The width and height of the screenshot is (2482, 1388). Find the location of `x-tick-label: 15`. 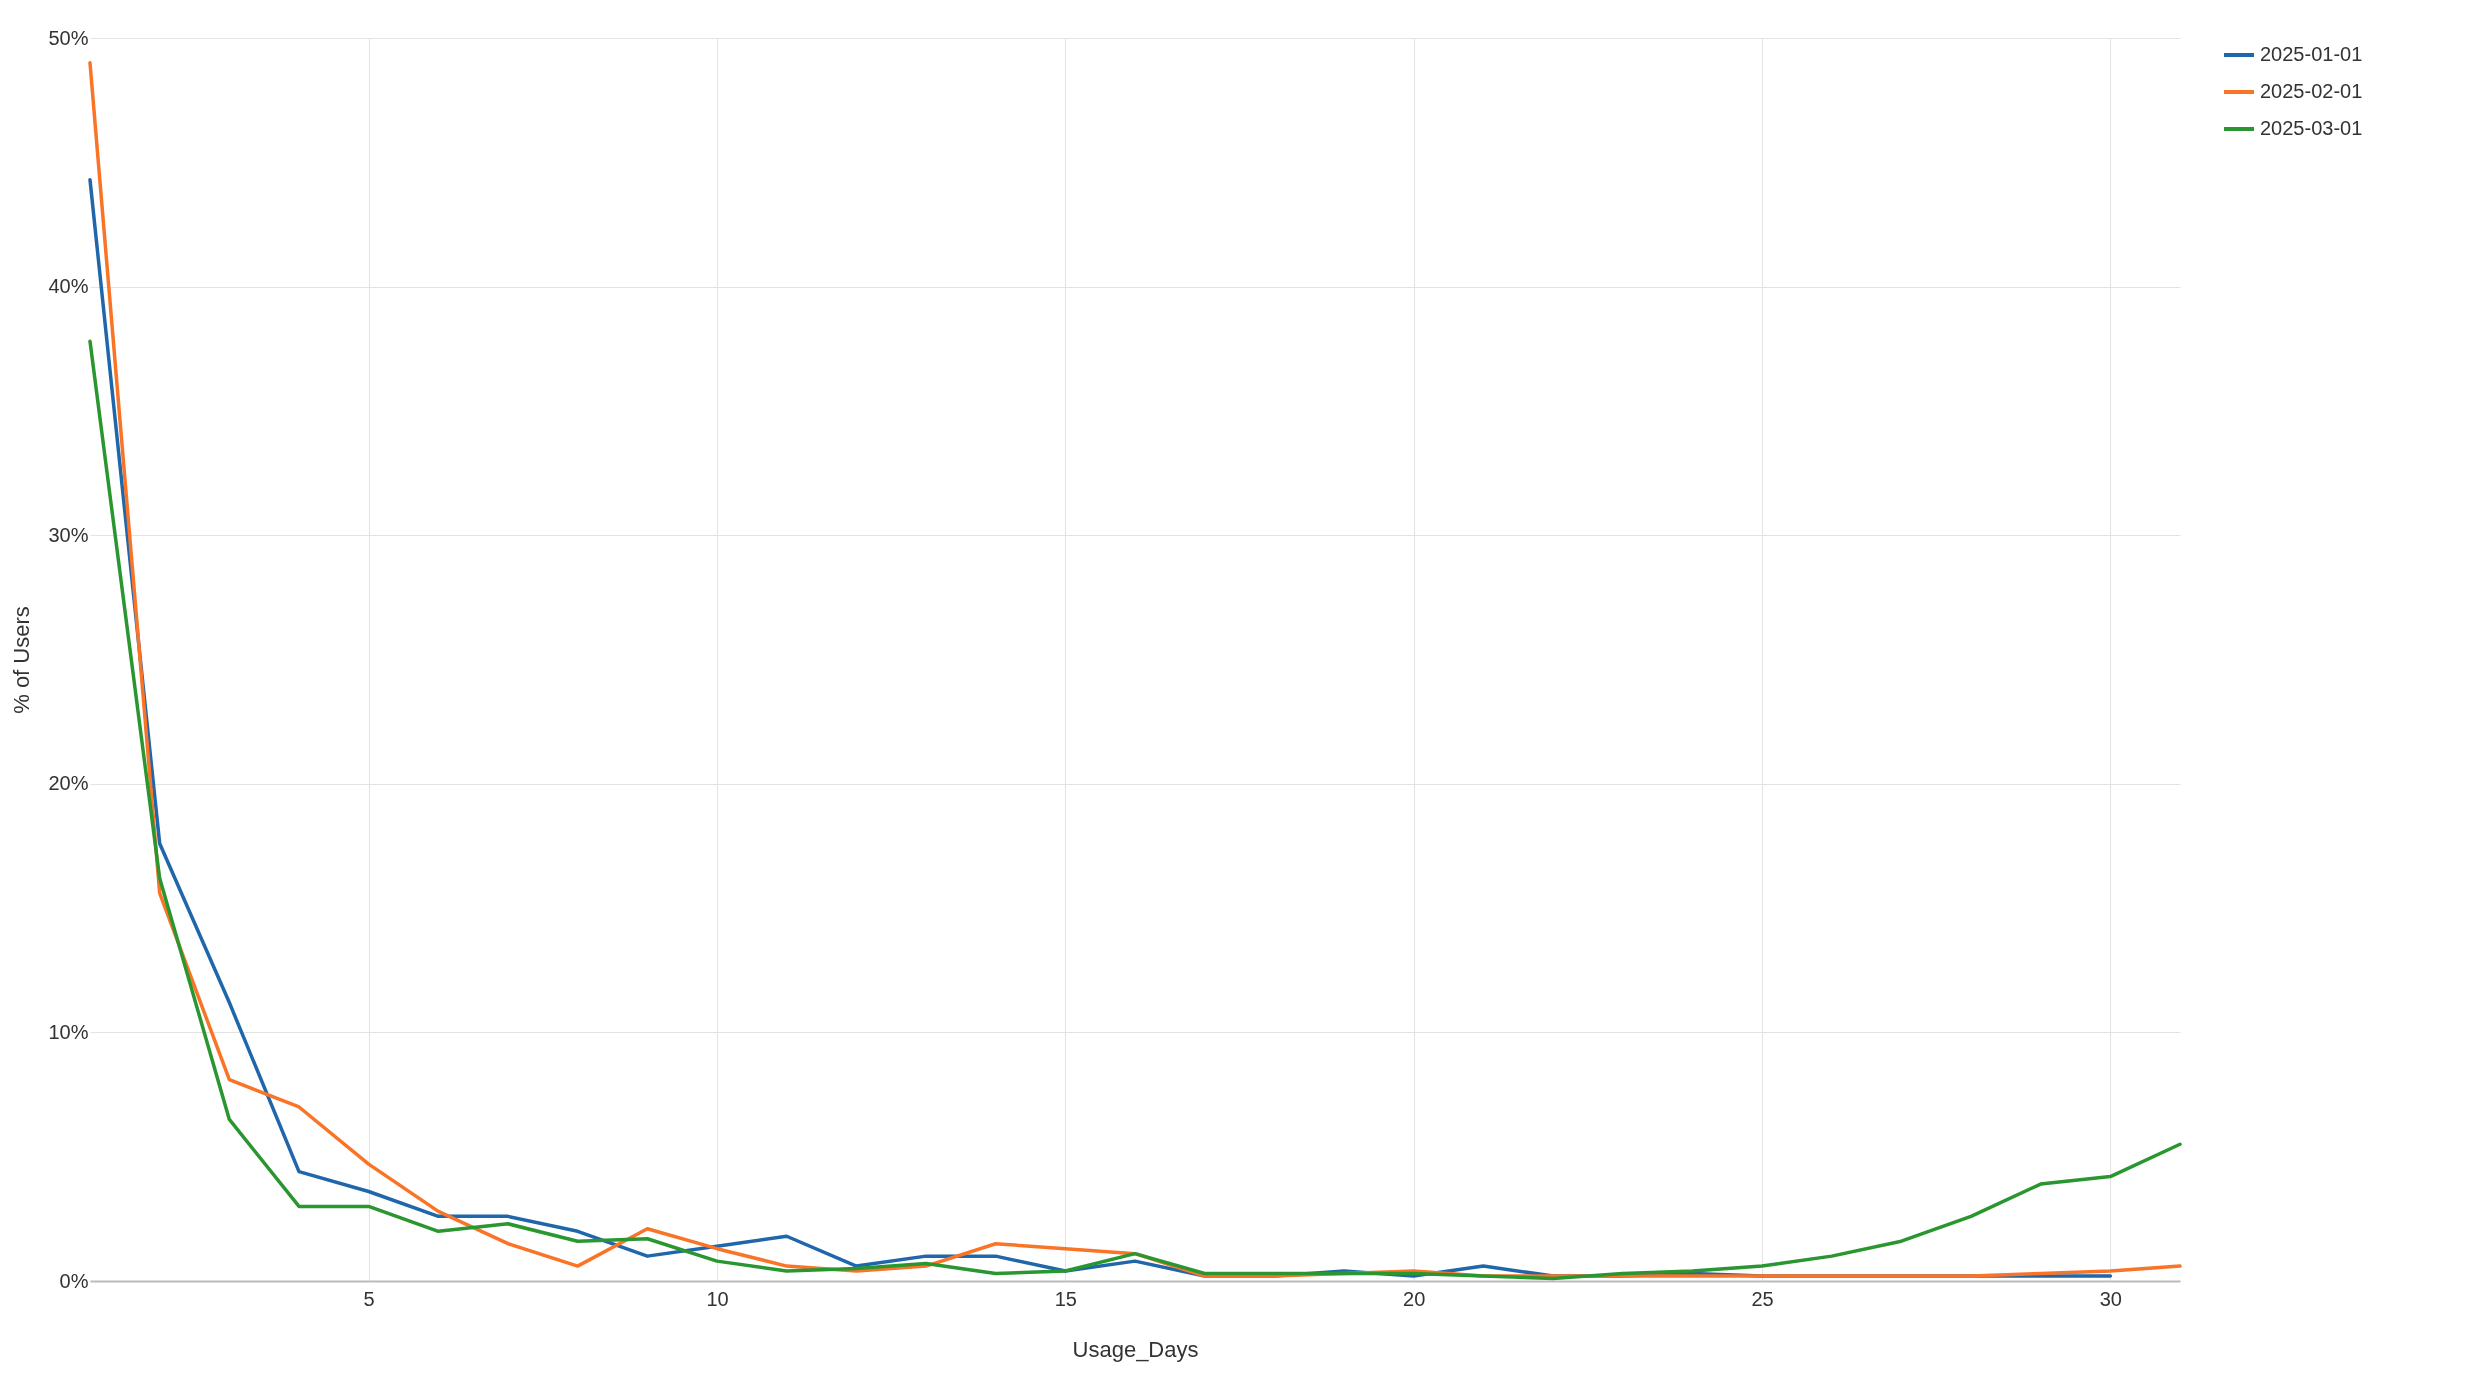

x-tick-label: 15 is located at coordinates (1065, 1298).